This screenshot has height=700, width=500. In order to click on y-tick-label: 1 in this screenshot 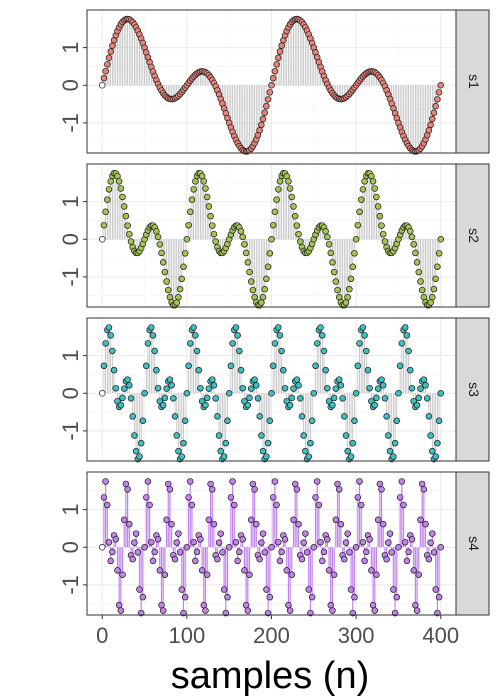, I will do `click(70, 510)`.